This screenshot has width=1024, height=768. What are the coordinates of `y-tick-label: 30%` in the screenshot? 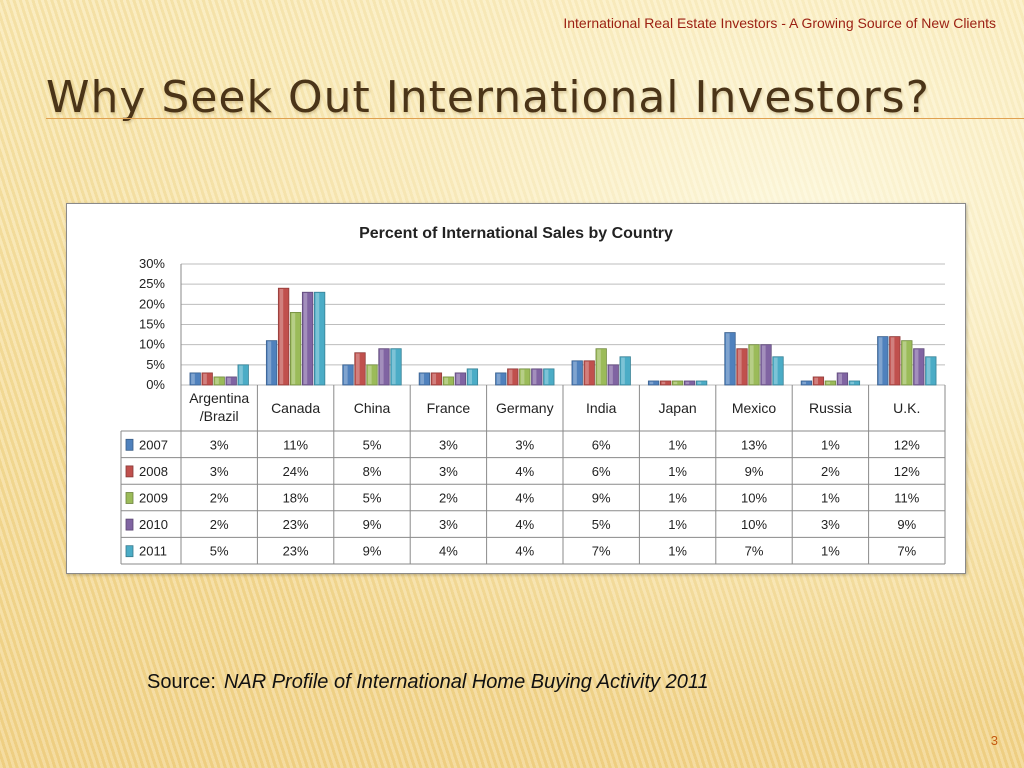 It's located at (152, 263).